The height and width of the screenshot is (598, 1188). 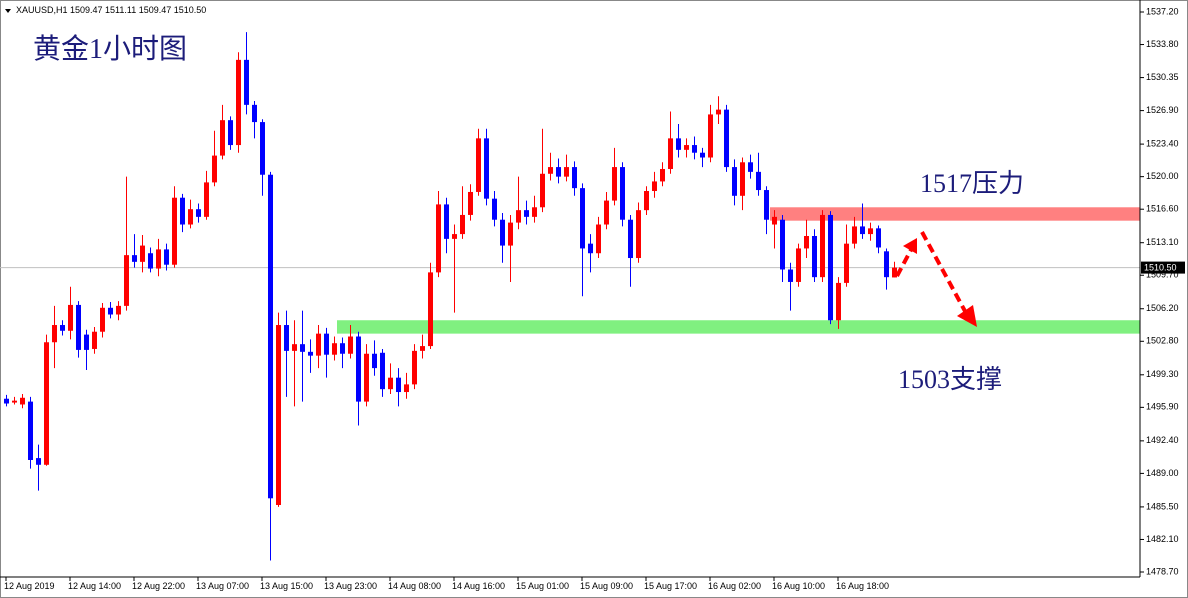 I want to click on resistance-zone, so click(x=955, y=214).